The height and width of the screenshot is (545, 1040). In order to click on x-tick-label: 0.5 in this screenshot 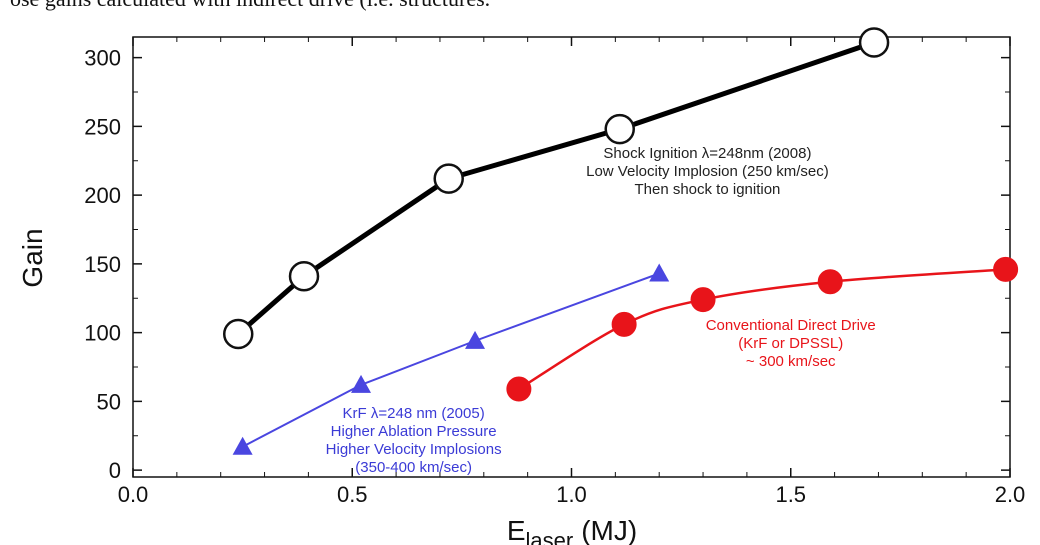, I will do `click(352, 494)`.